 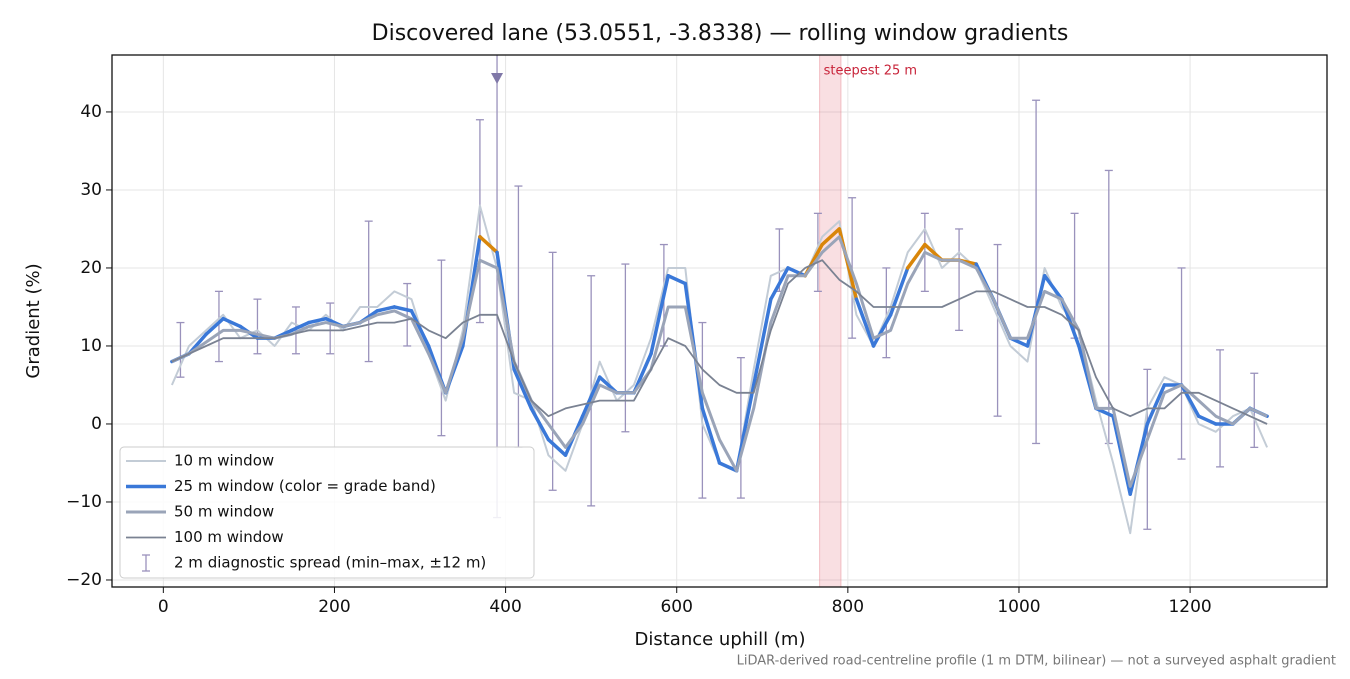 I want to click on y-tick-label: 20, so click(x=91, y=268).